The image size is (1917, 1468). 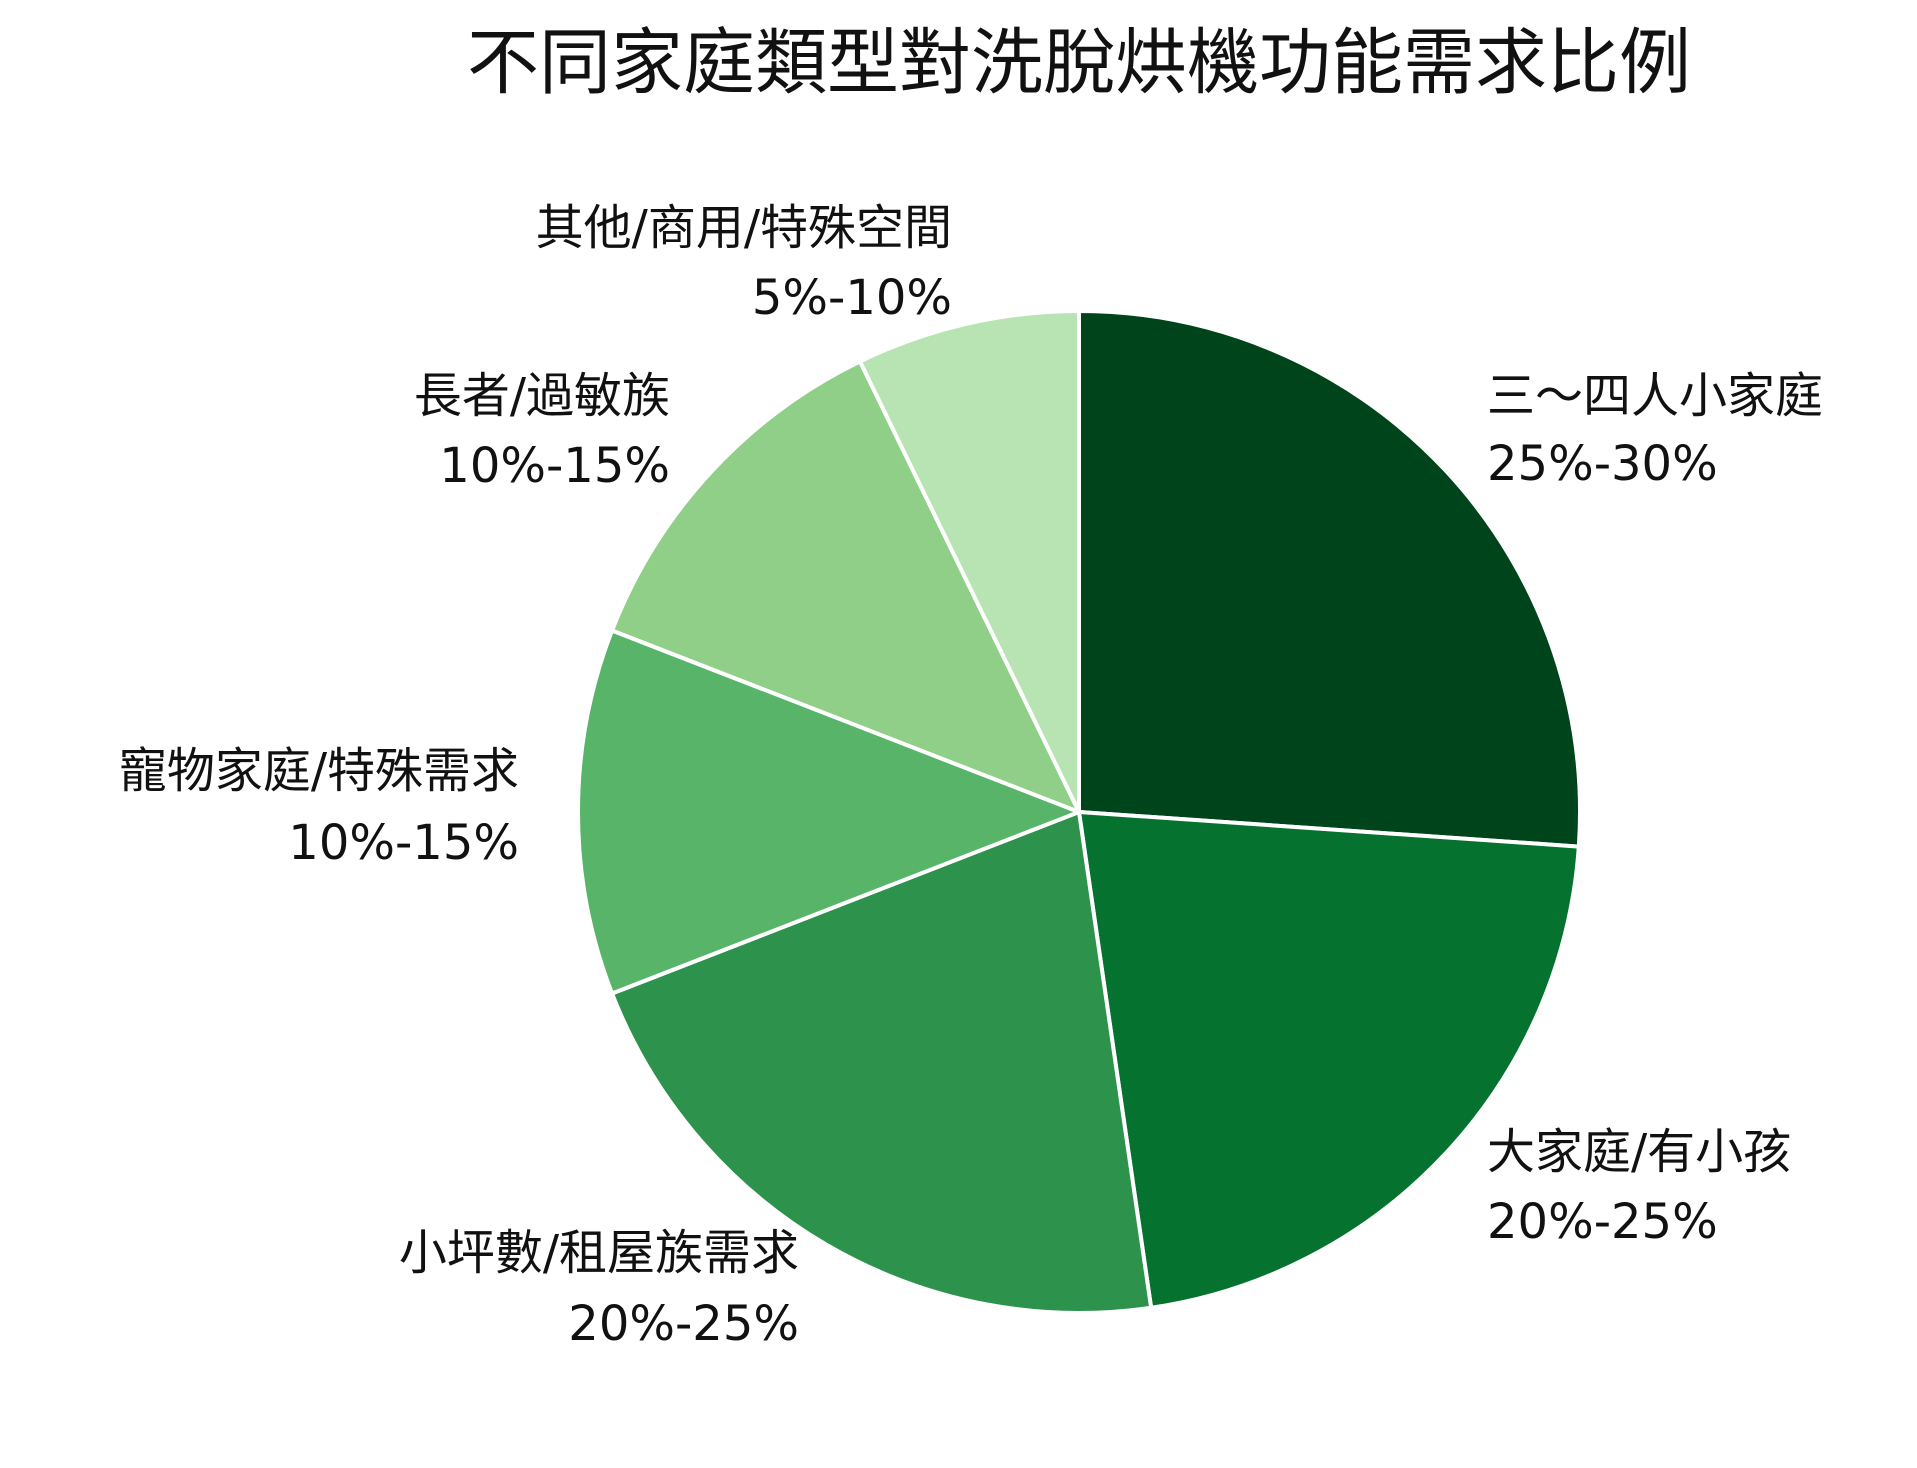 I want to click on slice-range: 5%-10%, so click(x=852, y=298).